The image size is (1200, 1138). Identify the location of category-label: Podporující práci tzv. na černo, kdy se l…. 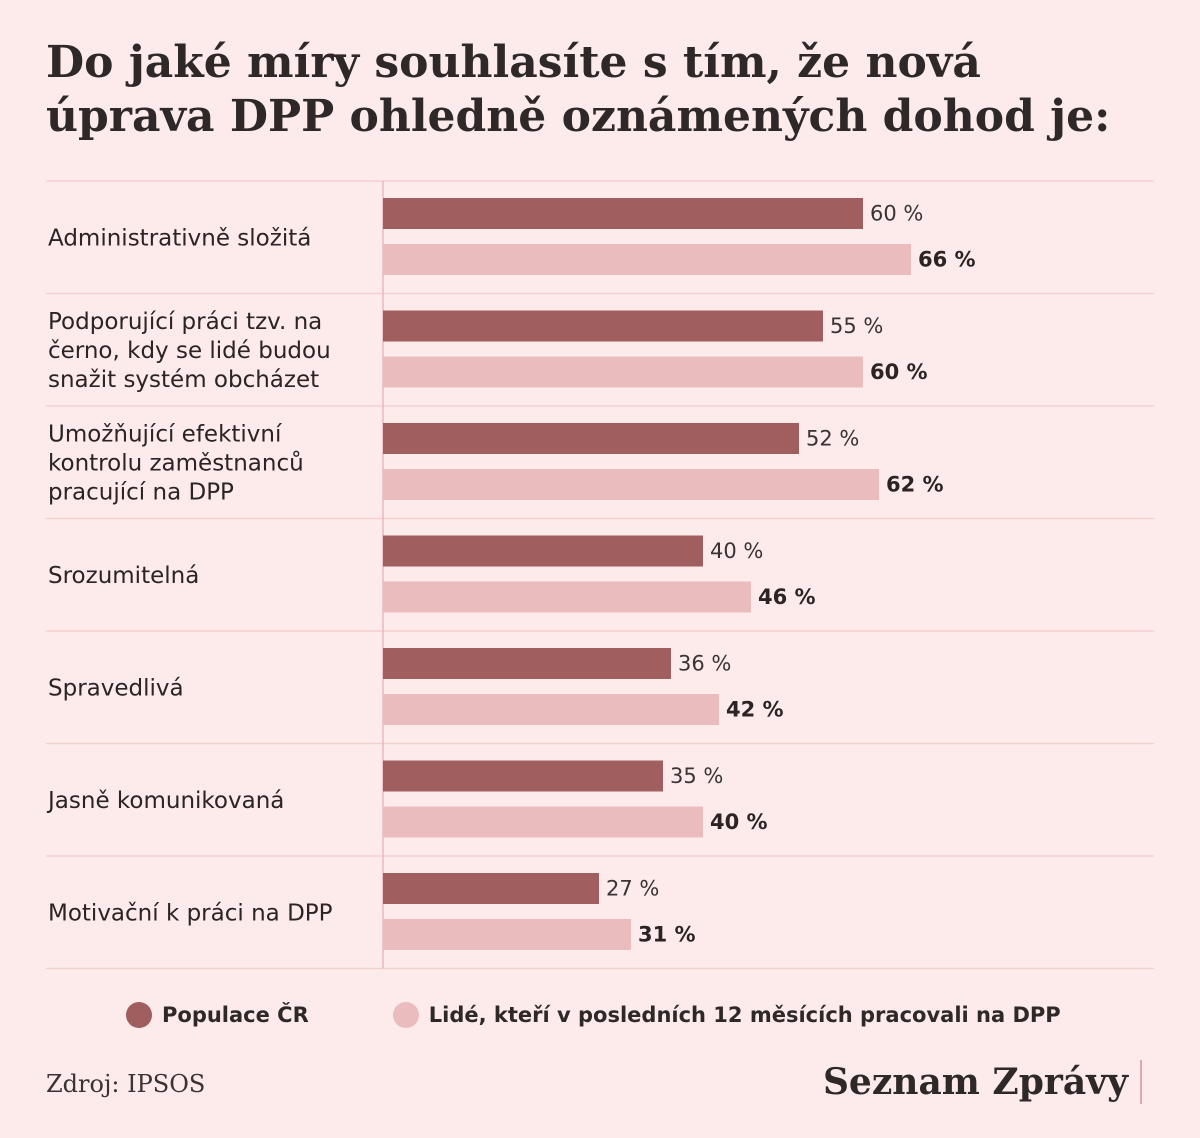
(189, 351).